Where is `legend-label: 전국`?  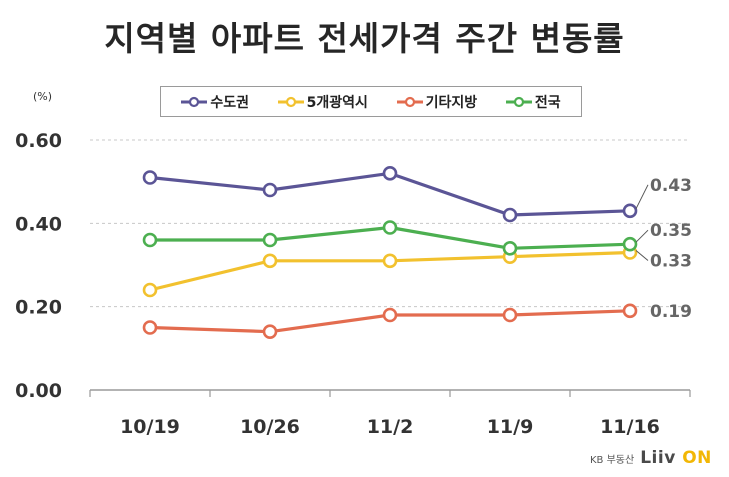
legend-label: 전국 is located at coordinates (547, 102).